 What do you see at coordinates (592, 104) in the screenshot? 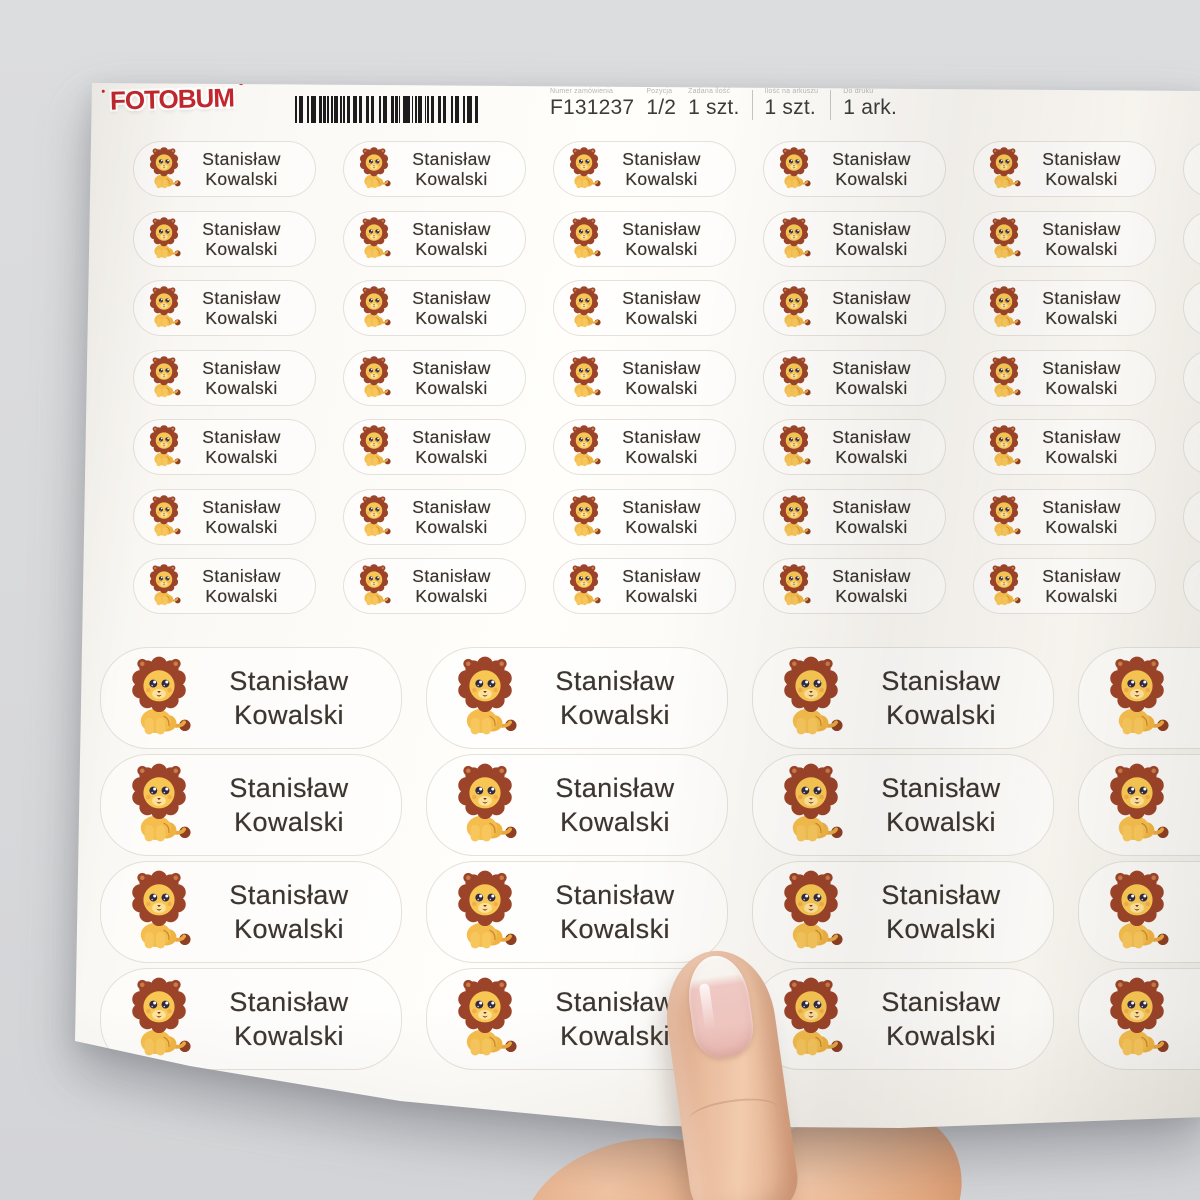
I see `info-field-order-number: Numer zamówienia F131237` at bounding box center [592, 104].